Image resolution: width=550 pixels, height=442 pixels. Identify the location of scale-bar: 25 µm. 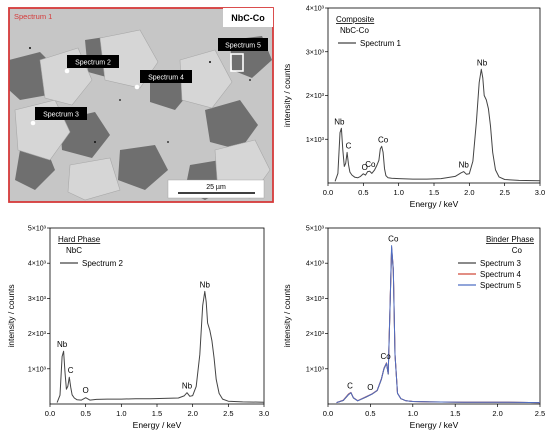
(216, 189).